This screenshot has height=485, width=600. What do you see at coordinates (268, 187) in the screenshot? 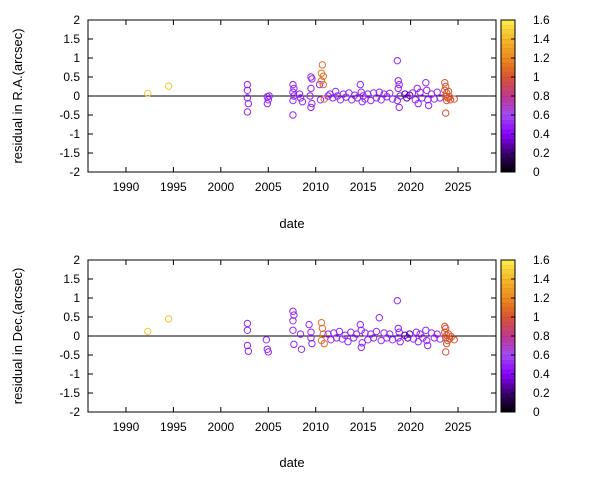
I see `x-tick-label: 2005` at bounding box center [268, 187].